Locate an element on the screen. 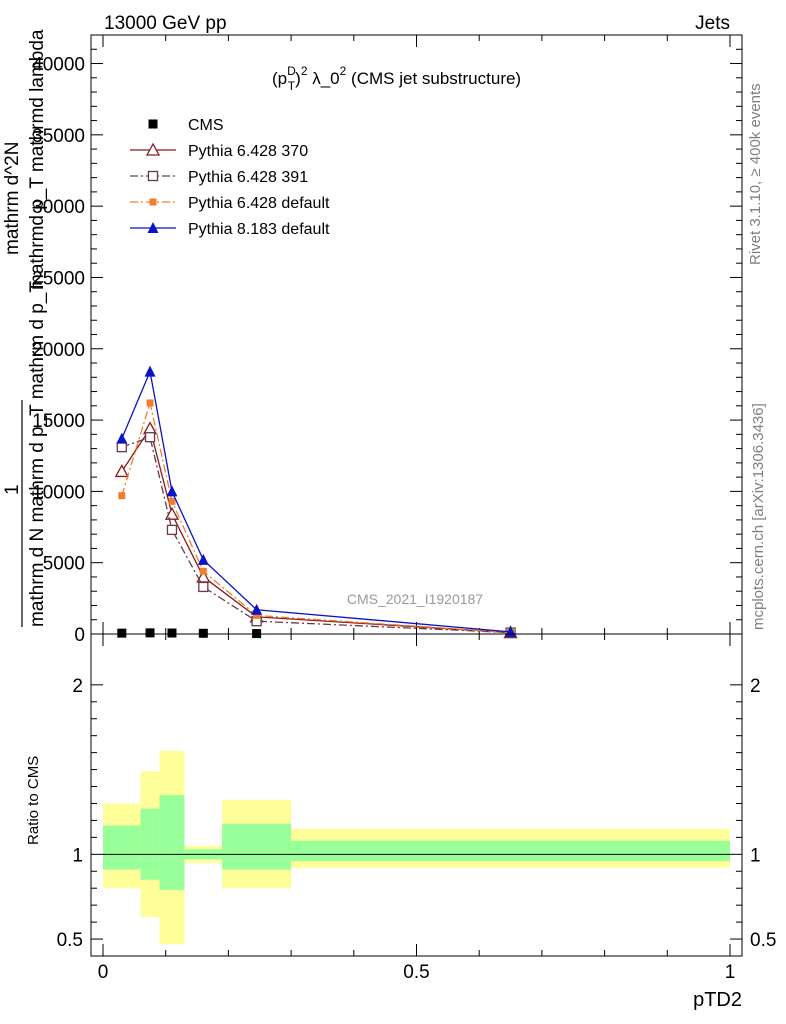 Image resolution: width=786 pixels, height=1024 pixels. ratio-x-tick-label: 0 is located at coordinates (103, 972).